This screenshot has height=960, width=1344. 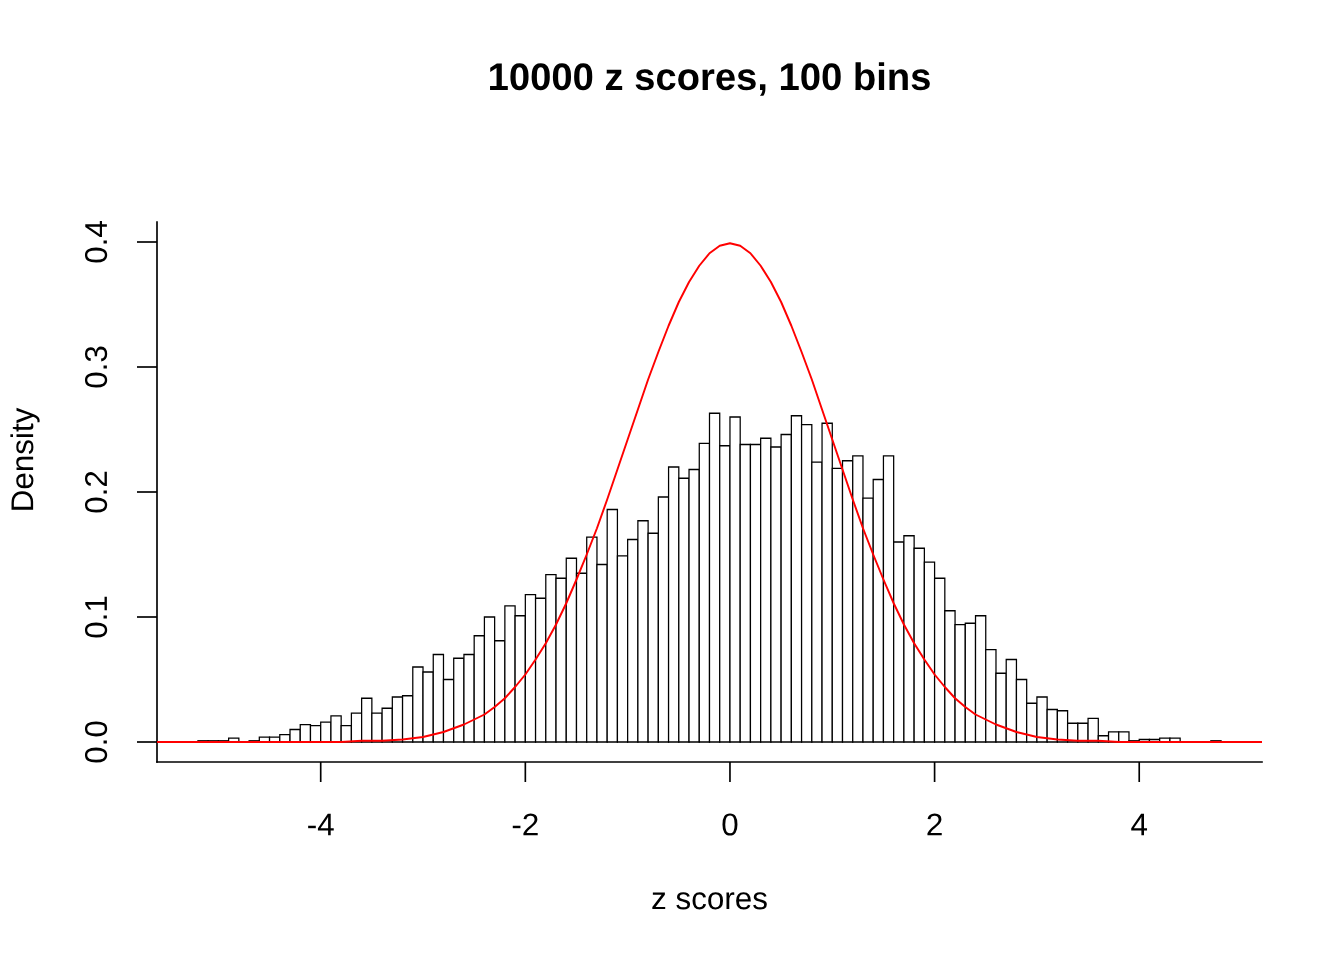 What do you see at coordinates (96, 617) in the screenshot?
I see `y-tick-label: 0.1` at bounding box center [96, 617].